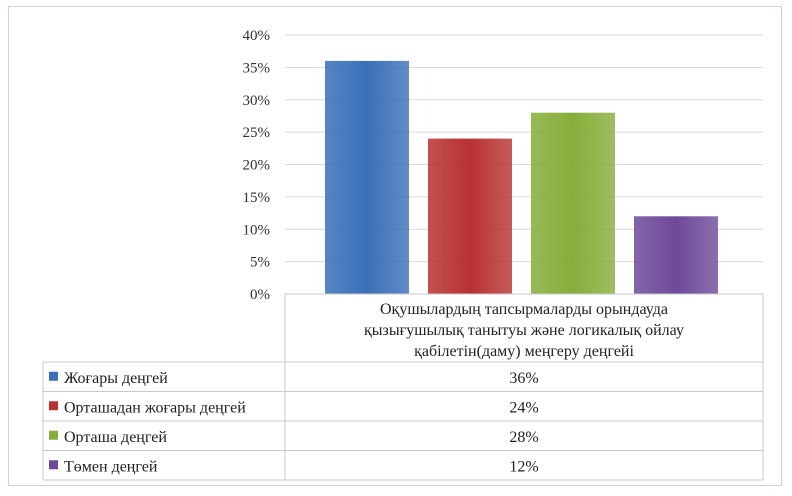 The image size is (792, 496). What do you see at coordinates (523, 466) in the screenshot?
I see `data-label: 12%` at bounding box center [523, 466].